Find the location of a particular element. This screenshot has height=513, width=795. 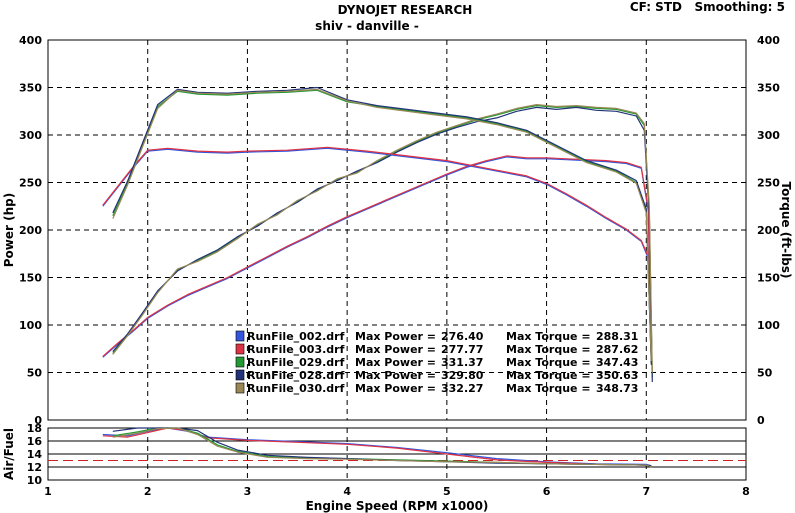

y-axis-right-title: Torque (ft-lbs) is located at coordinates (786, 230).